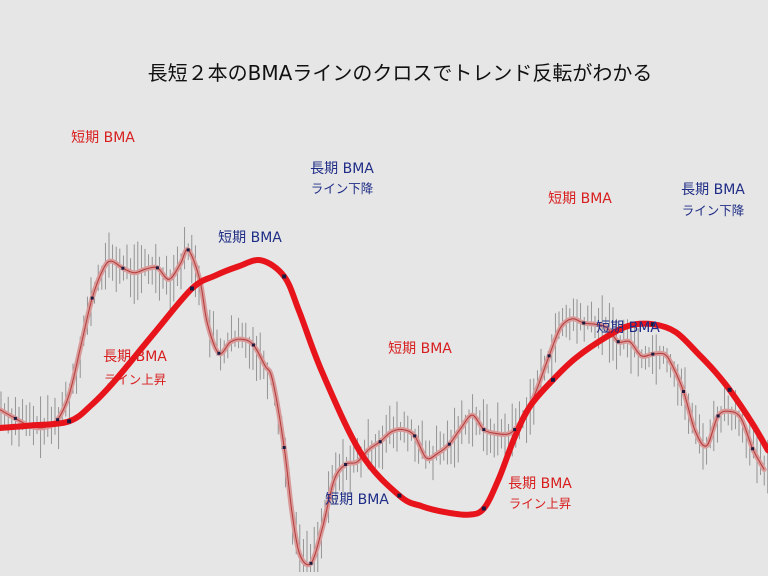 Image resolution: width=768 pixels, height=576 pixels. I want to click on annotation-line-down-9: ライン下降, so click(713, 210).